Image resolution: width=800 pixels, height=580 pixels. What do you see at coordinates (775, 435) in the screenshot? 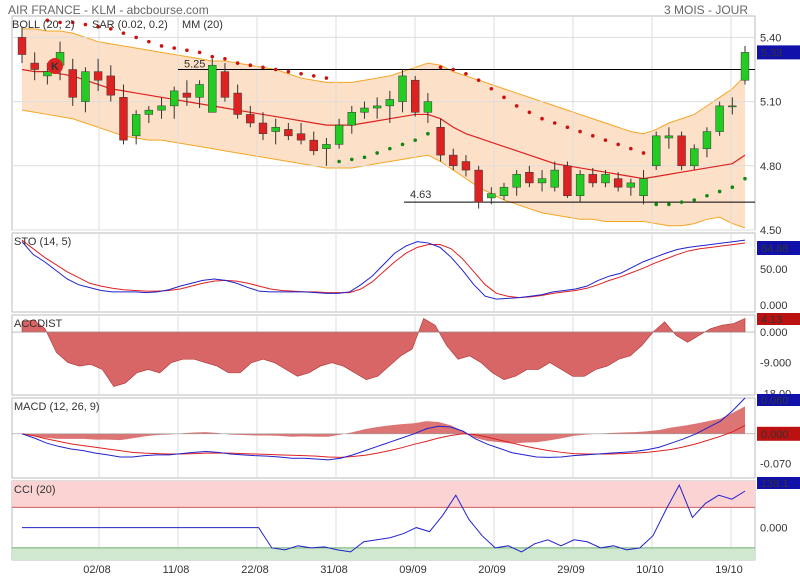
I see `macd-last-label: 0.000` at bounding box center [775, 435].